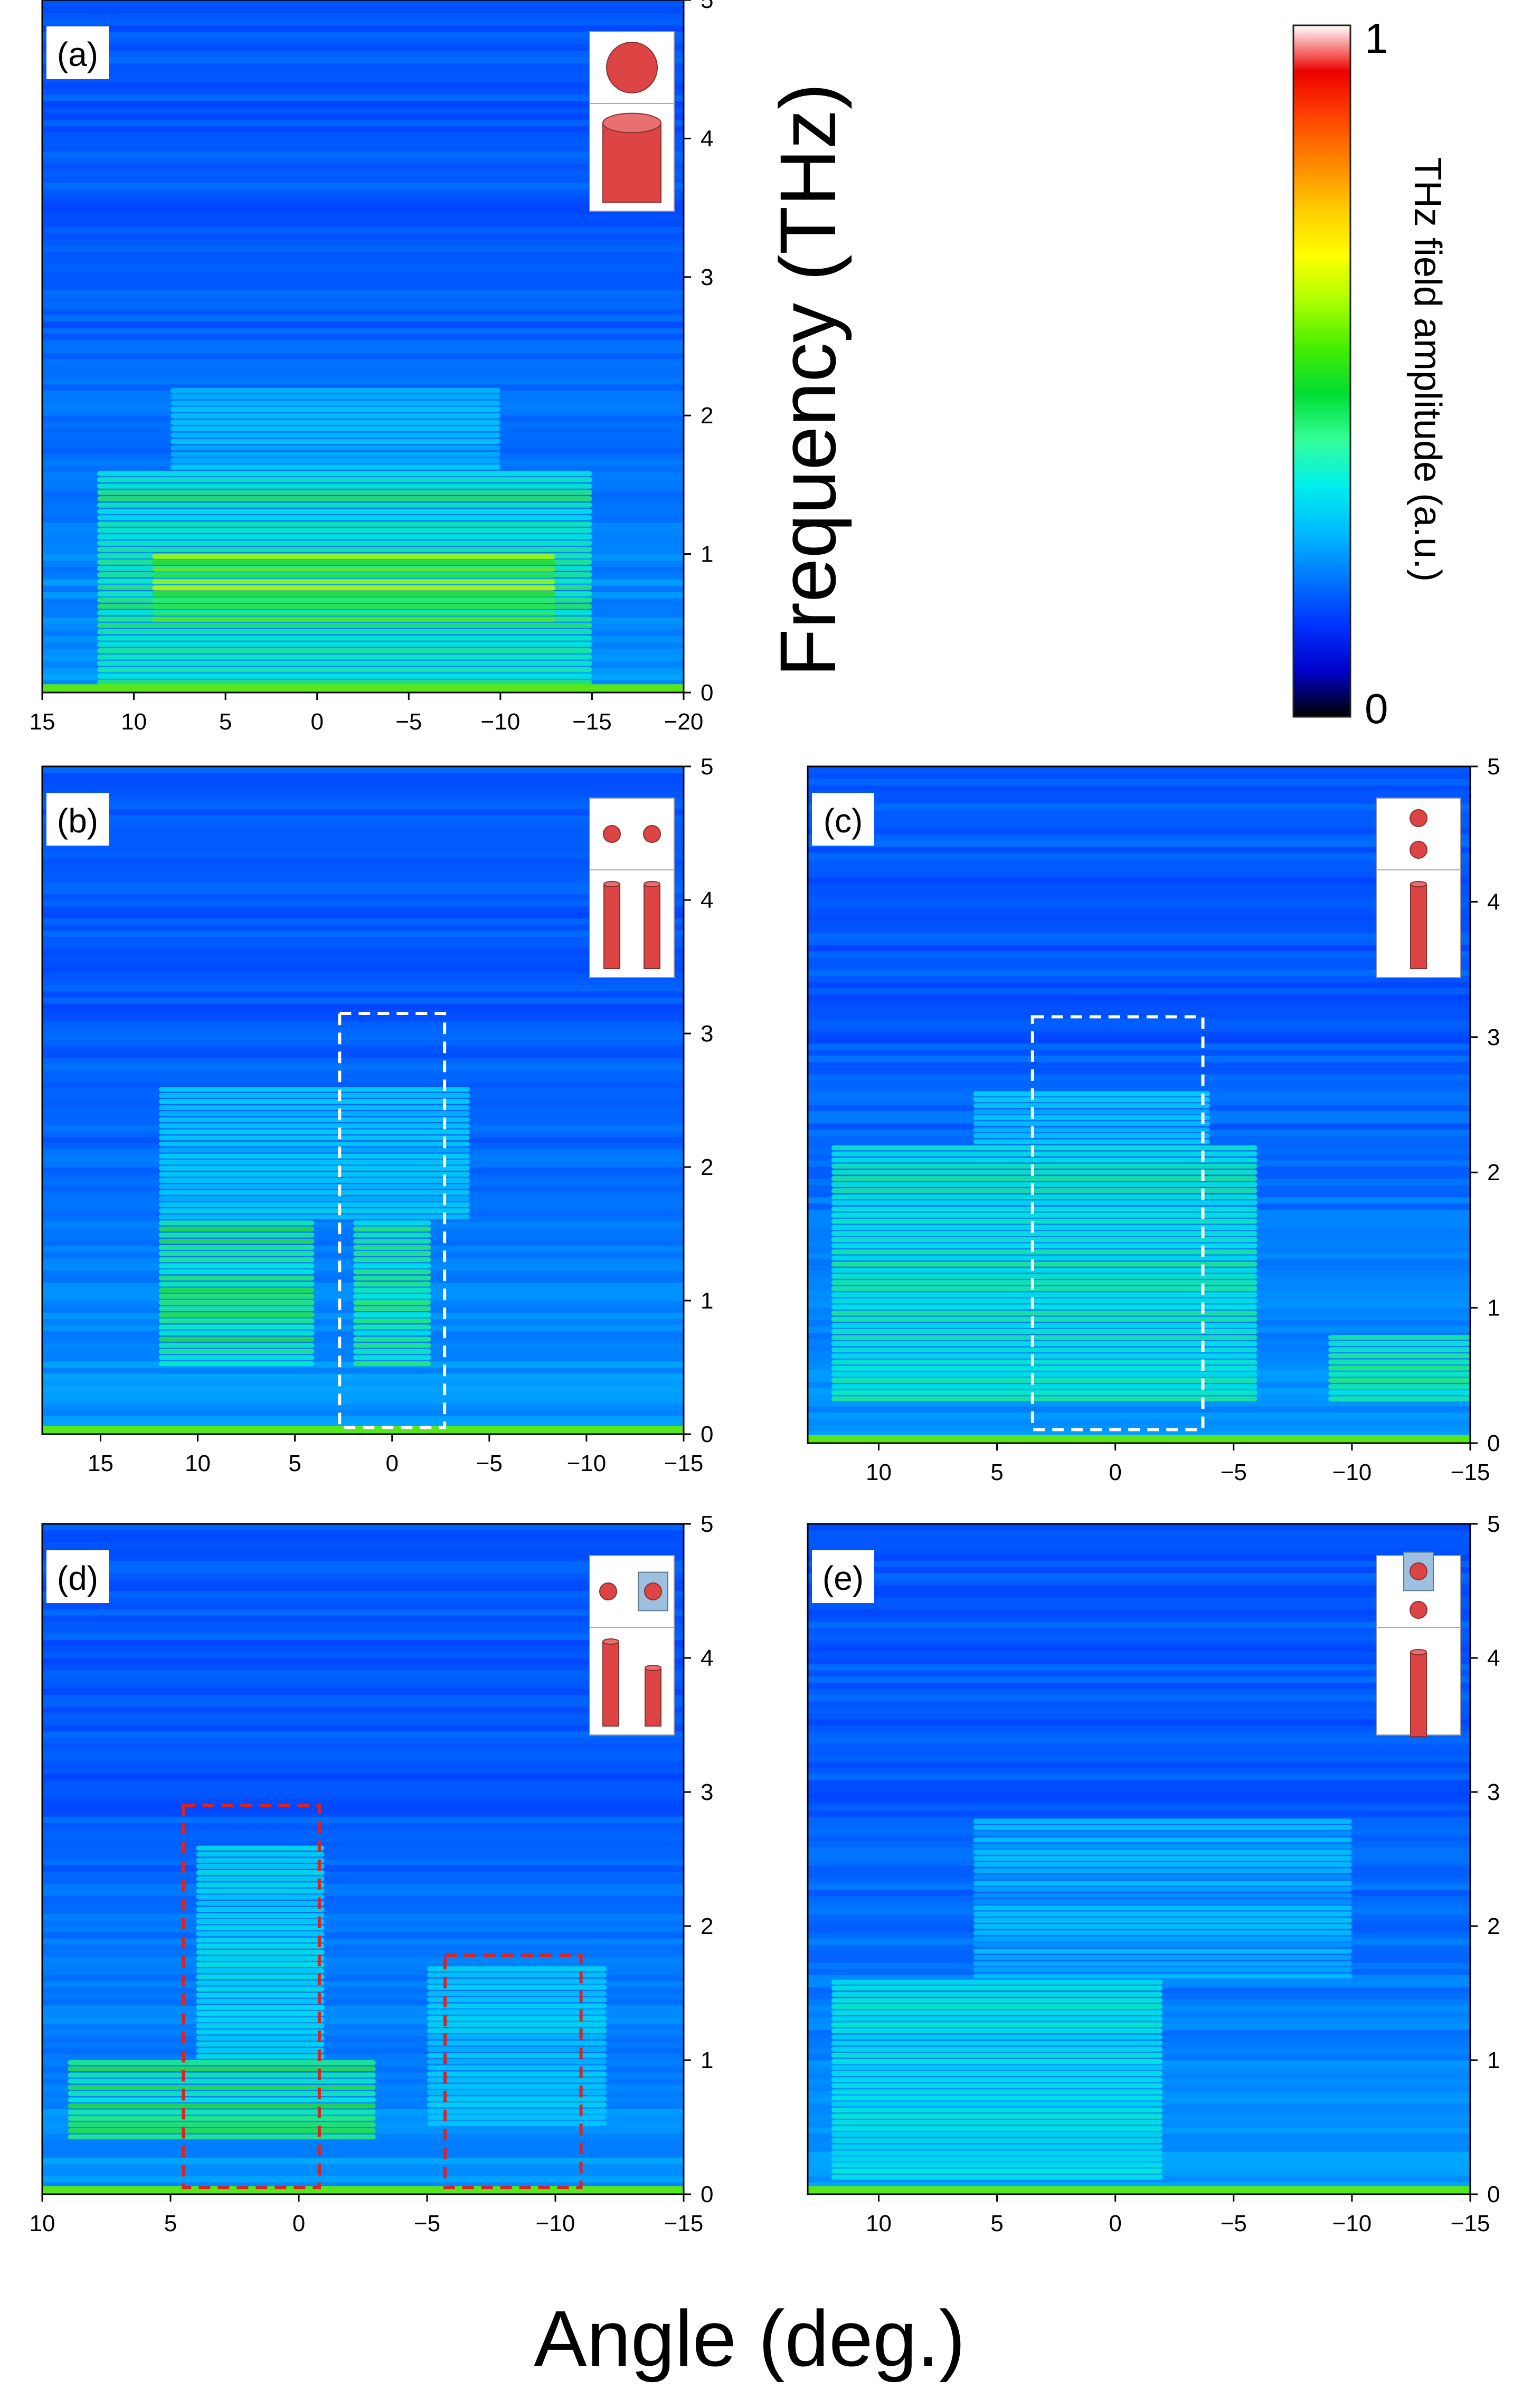 This screenshot has height=2408, width=1532. I want to click on x-tick-label: −5, so click(427, 2224).